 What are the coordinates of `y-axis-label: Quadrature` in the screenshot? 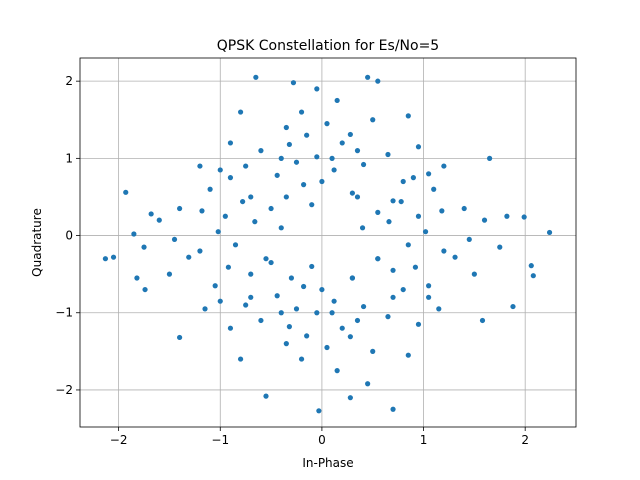 It's located at (37, 242).